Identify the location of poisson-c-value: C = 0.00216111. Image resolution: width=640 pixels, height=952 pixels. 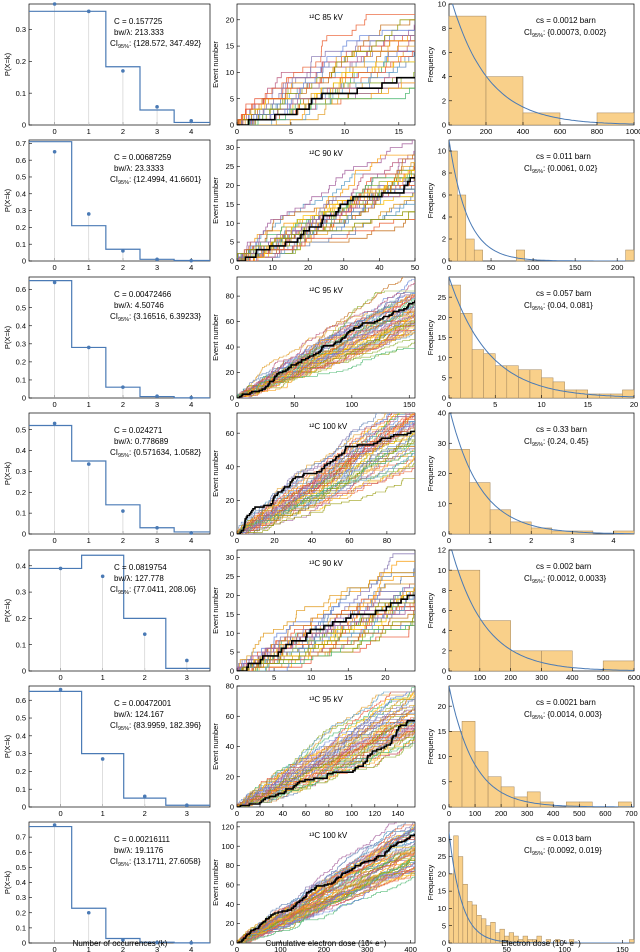
(142, 839).